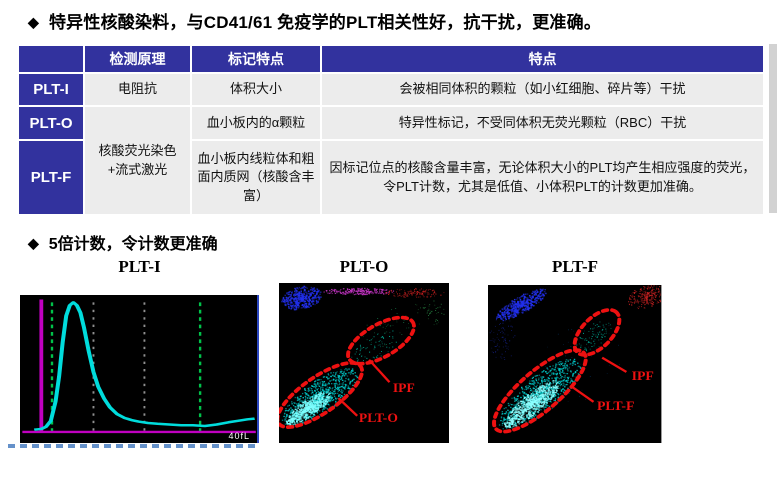 The height and width of the screenshot is (480, 779). I want to click on plt-o-scattergram: IPF PLT-O, so click(362, 357).